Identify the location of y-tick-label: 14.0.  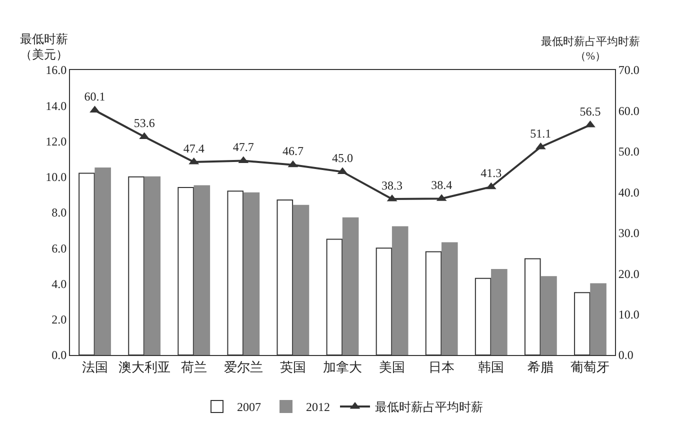
(56, 105).